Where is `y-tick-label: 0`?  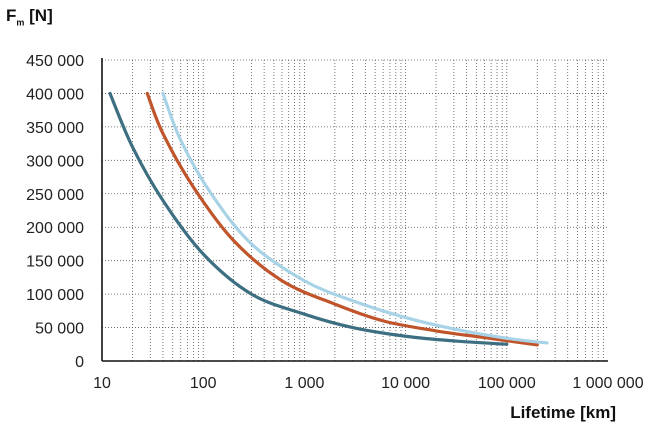 y-tick-label: 0 is located at coordinates (79, 362).